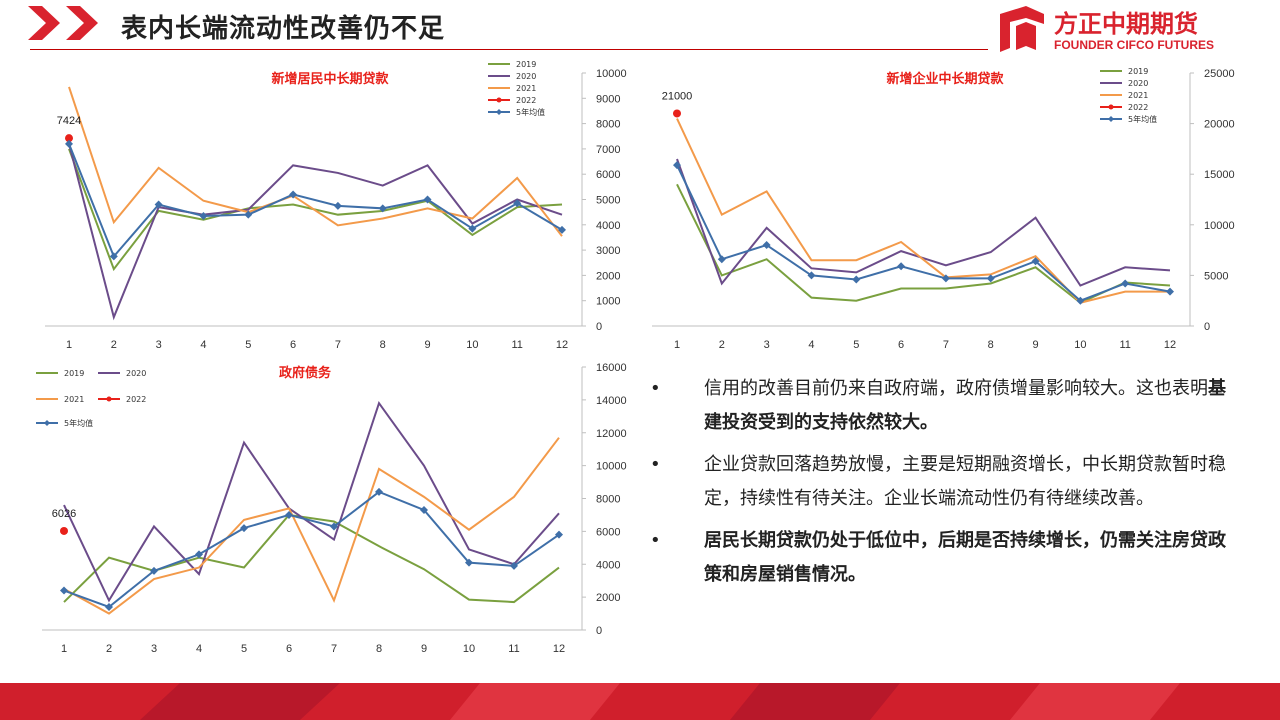 The image size is (1280, 720). What do you see at coordinates (1219, 125) in the screenshot?
I see `y-tick-label: 20000` at bounding box center [1219, 125].